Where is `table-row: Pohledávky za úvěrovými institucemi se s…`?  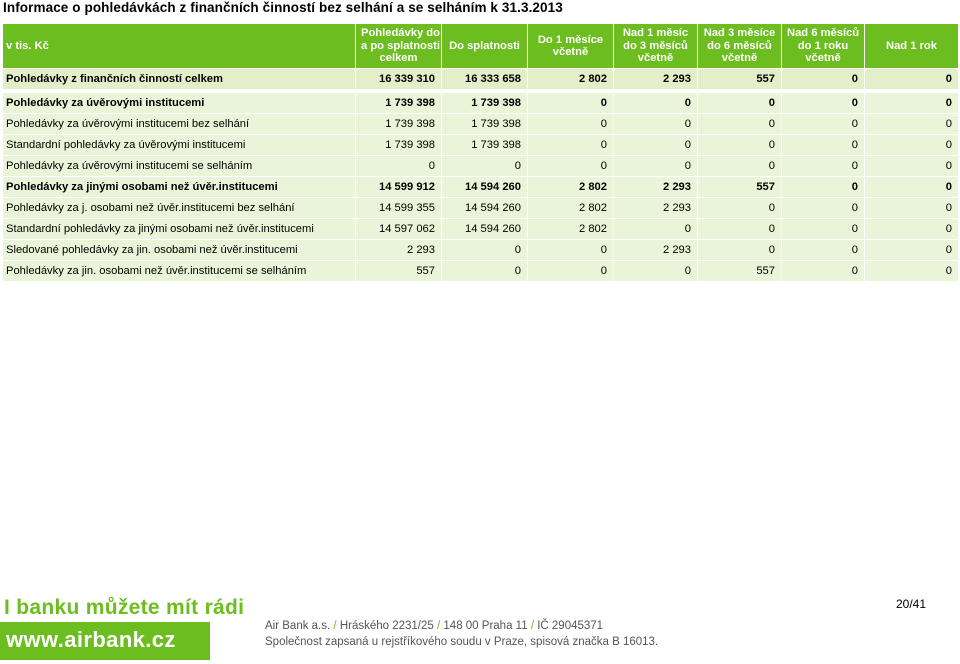 table-row: Pohledávky za úvěrovými institucemi se s… is located at coordinates (480, 166).